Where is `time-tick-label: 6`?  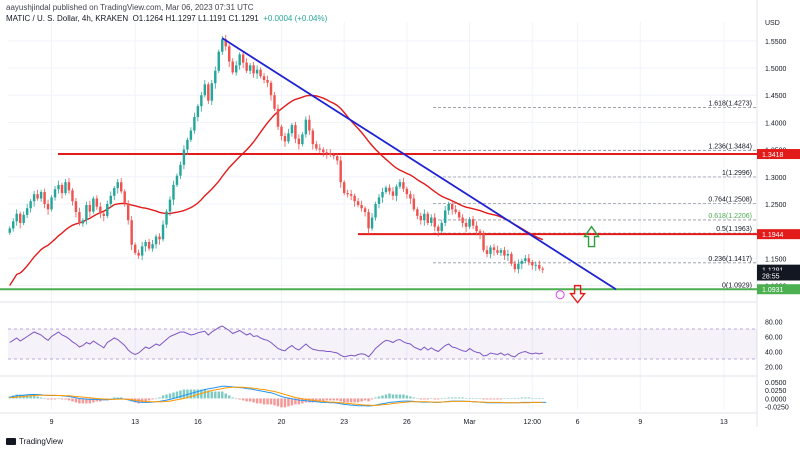
time-tick-label: 6 is located at coordinates (578, 422).